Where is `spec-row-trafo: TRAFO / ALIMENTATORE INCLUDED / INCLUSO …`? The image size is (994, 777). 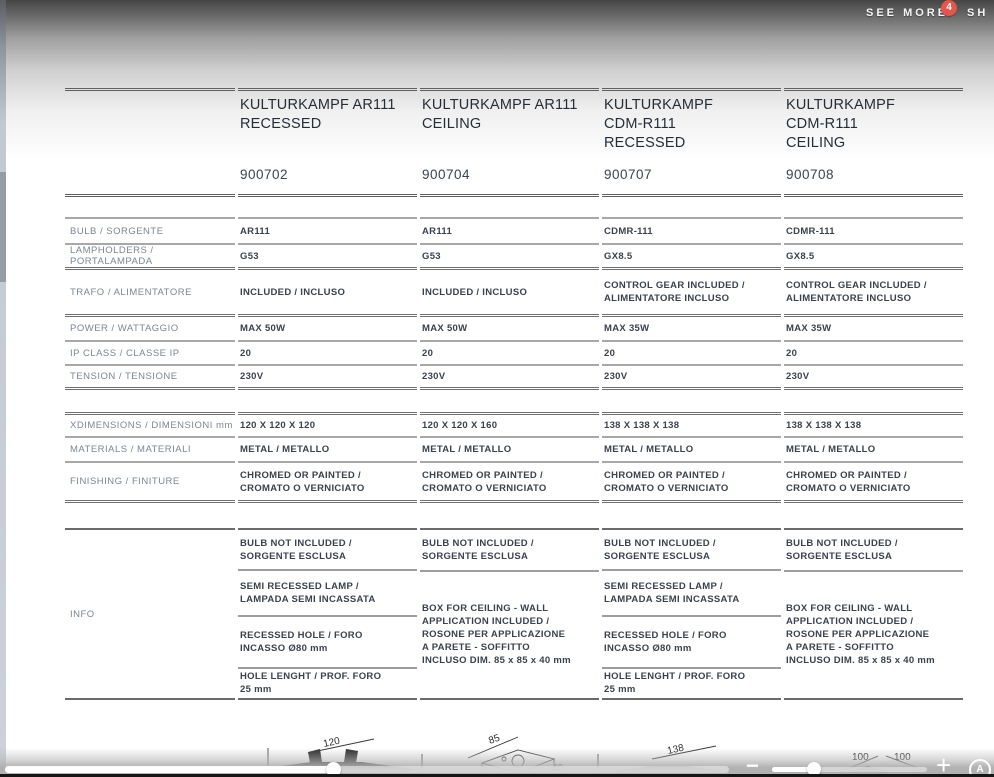 spec-row-trafo: TRAFO / ALIMENTATORE INCLUDED / INCLUSO … is located at coordinates (514, 293).